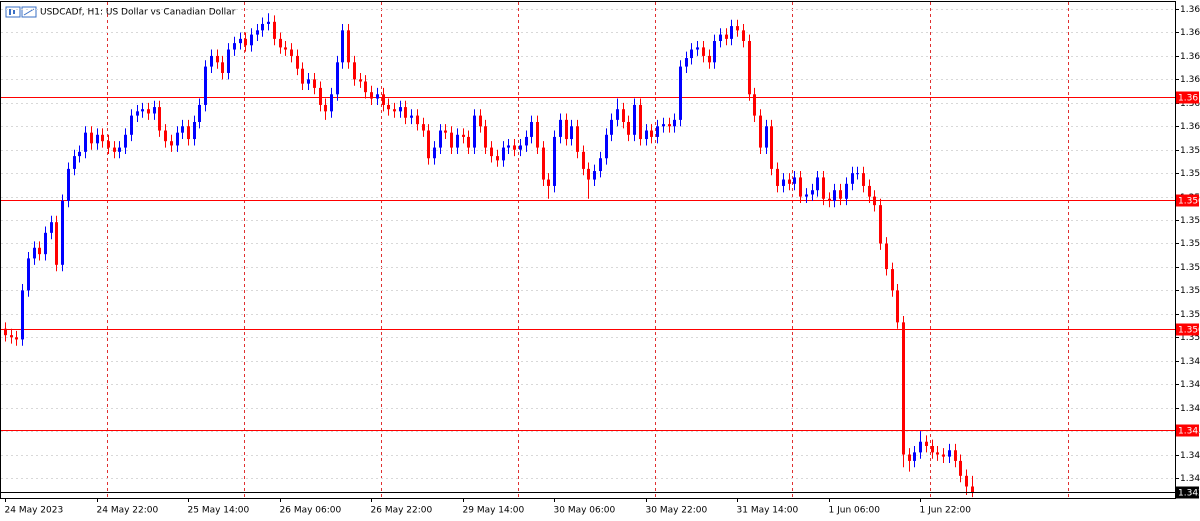  I want to click on icon-bar, so click(14, 12).